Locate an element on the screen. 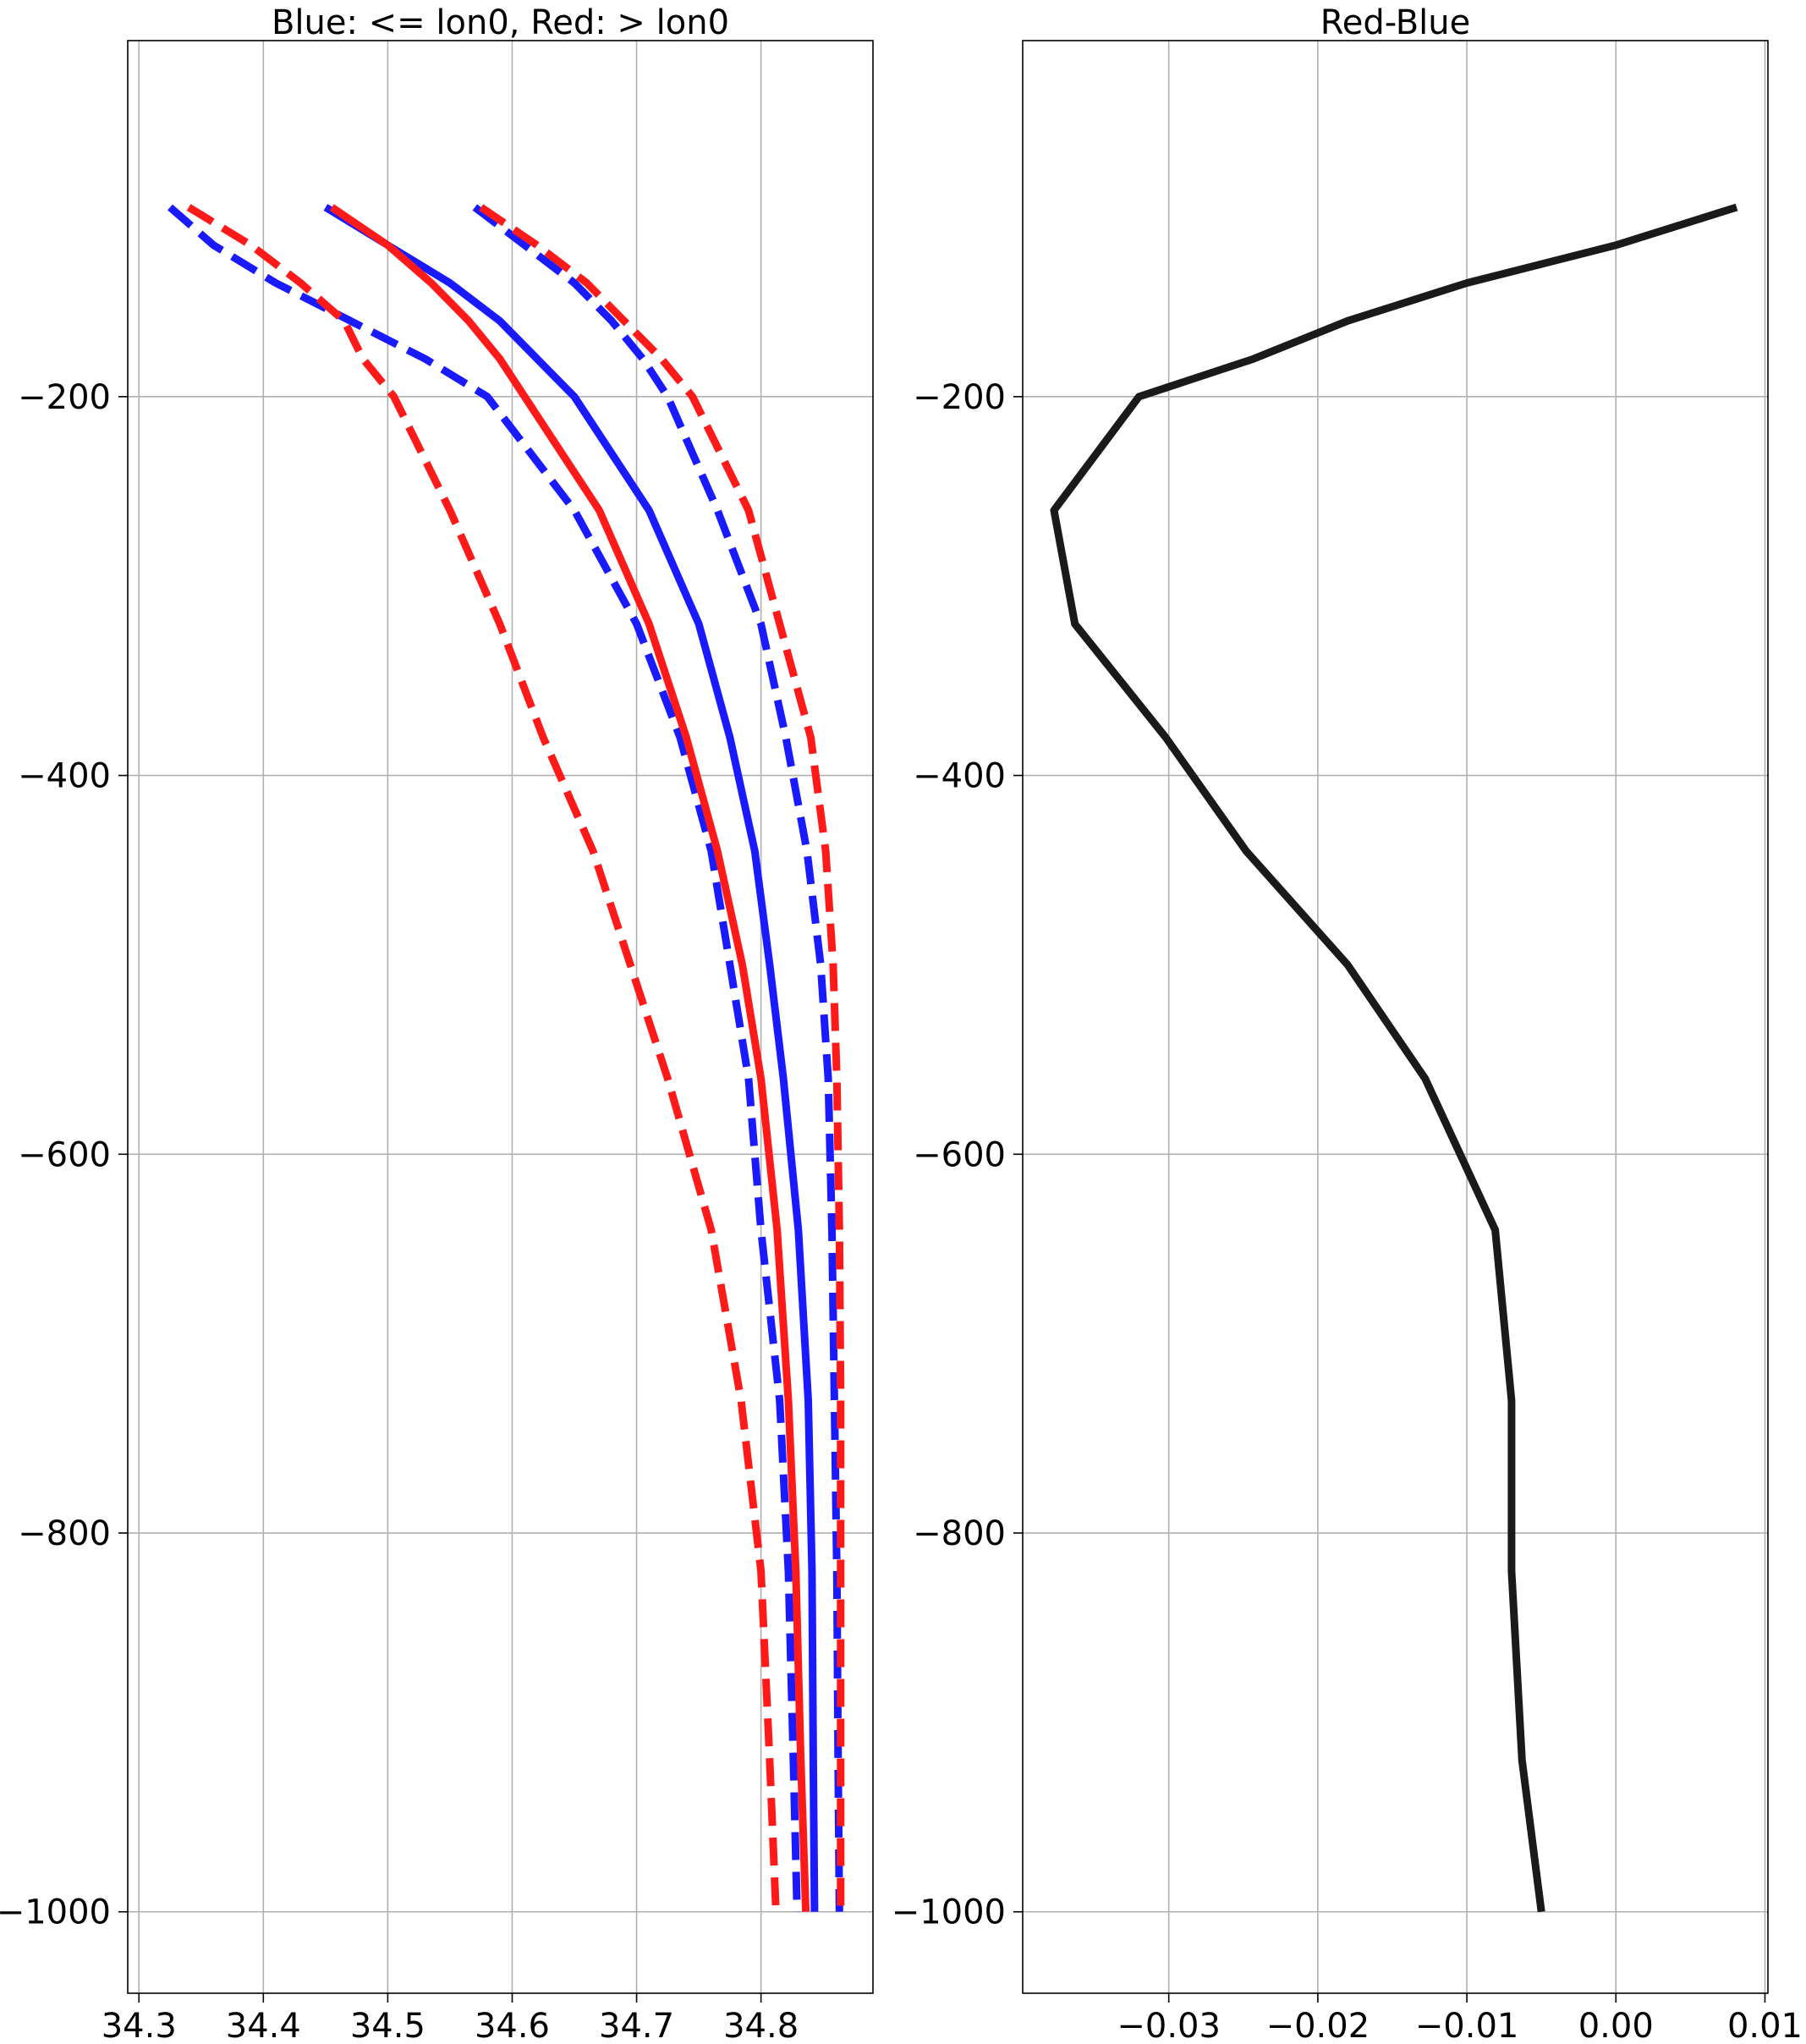 The height and width of the screenshot is (2044, 1806). x-tick-label: −0.02 is located at coordinates (1318, 2025).